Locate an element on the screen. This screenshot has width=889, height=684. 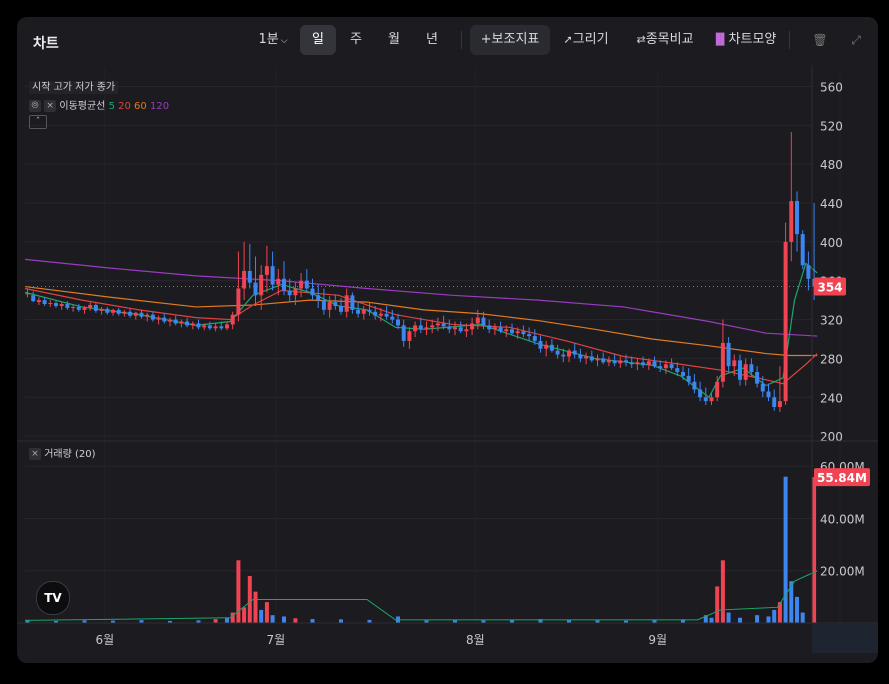
current-volume-label: 55.84M is located at coordinates (842, 478).